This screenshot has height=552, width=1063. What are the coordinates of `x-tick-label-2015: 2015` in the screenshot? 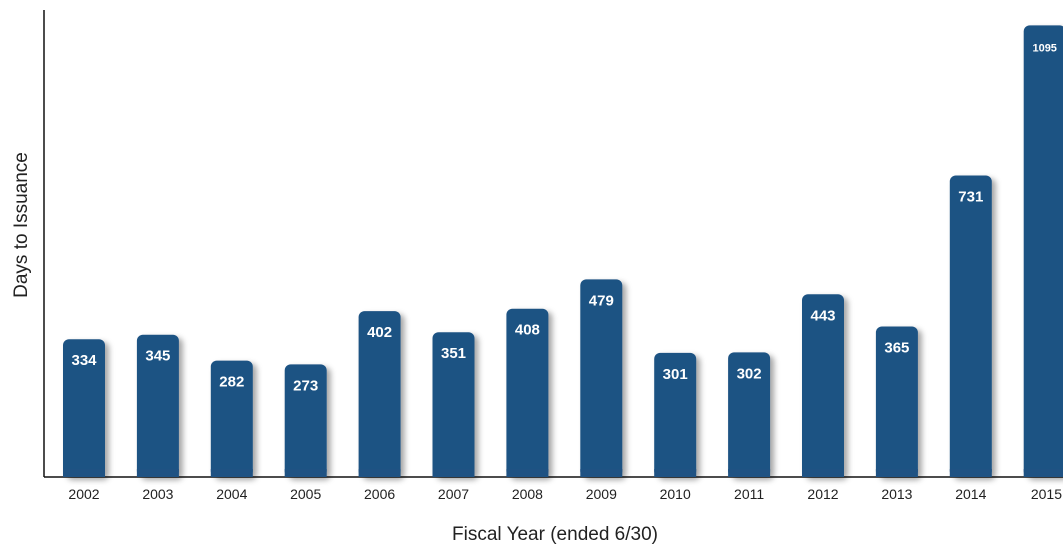 It's located at (1046, 494).